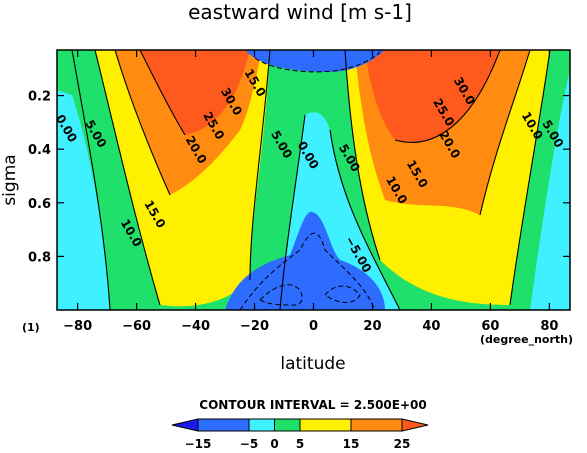 The image size is (587, 453). I want to click on contour-interval-text: CONTOUR INTERVAL = 2.500E+00, so click(312, 405).